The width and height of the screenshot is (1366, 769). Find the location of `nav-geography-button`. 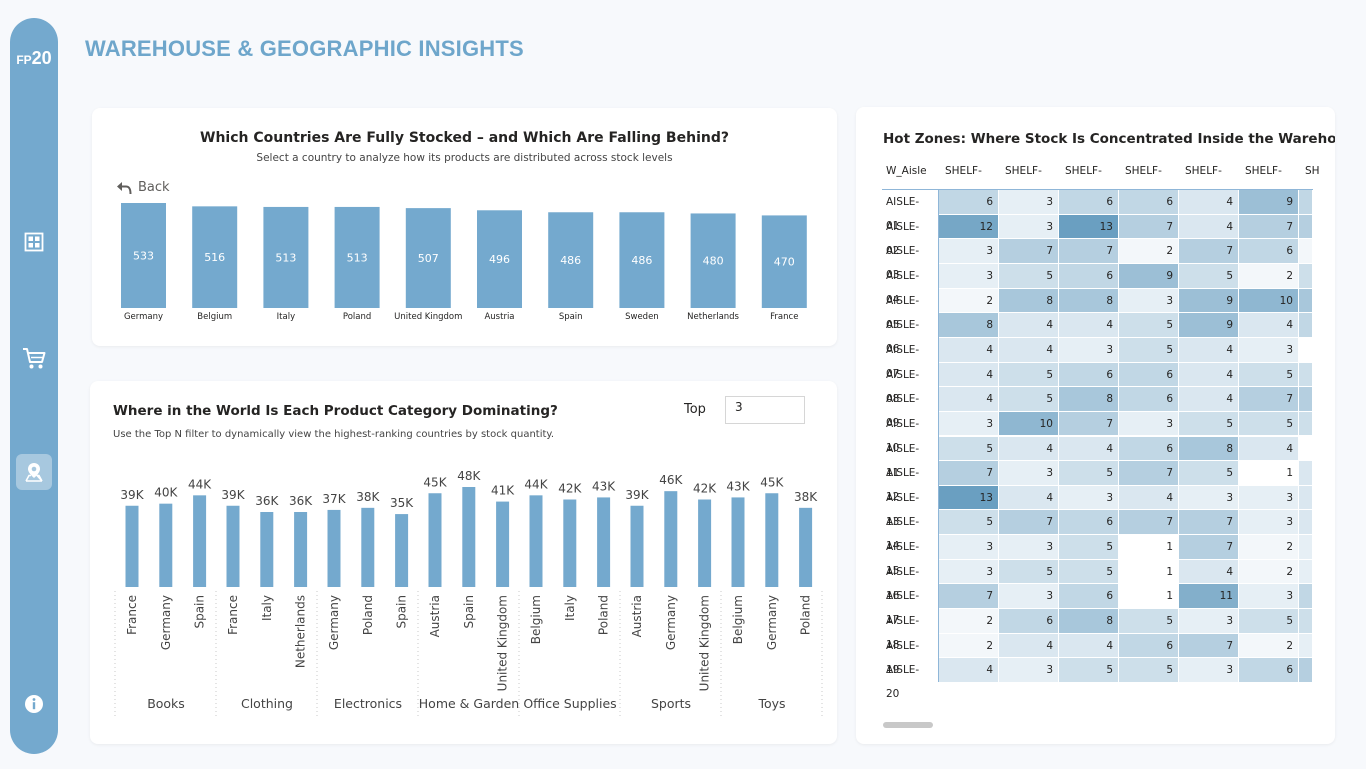

nav-geography-button is located at coordinates (34, 472).